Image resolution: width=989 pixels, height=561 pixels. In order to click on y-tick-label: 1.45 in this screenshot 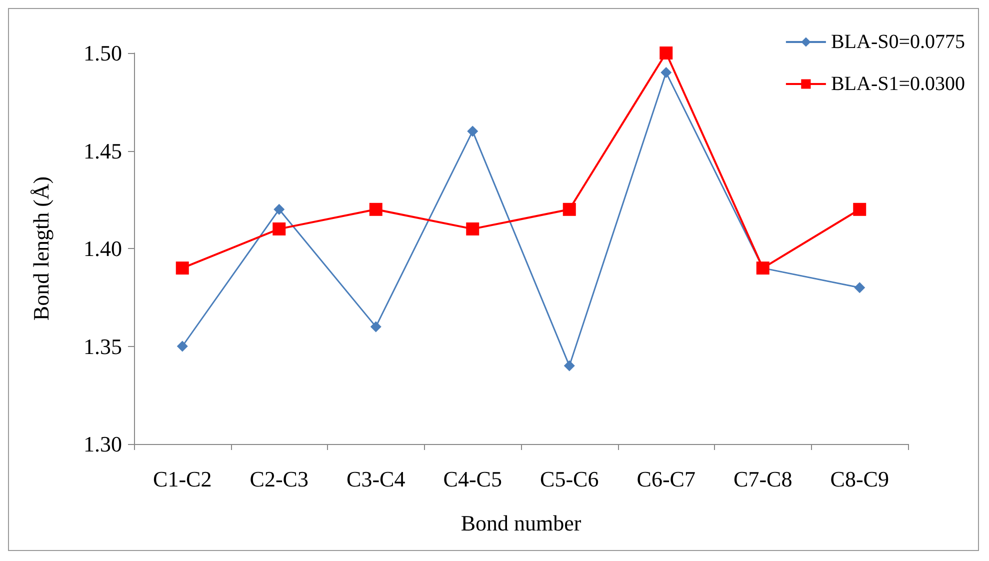, I will do `click(103, 151)`.